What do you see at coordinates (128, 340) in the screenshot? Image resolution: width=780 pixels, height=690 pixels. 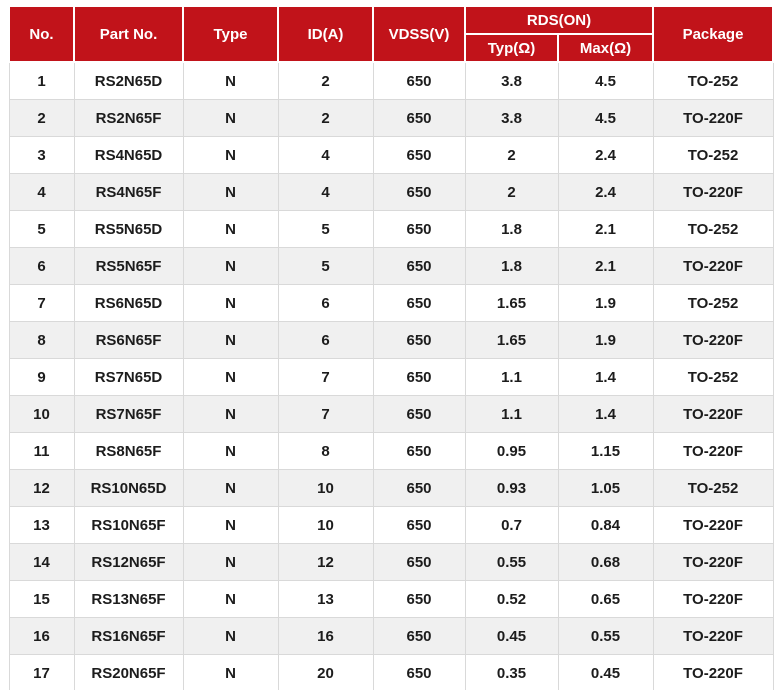 I see `table-cell: RS6N65F` at bounding box center [128, 340].